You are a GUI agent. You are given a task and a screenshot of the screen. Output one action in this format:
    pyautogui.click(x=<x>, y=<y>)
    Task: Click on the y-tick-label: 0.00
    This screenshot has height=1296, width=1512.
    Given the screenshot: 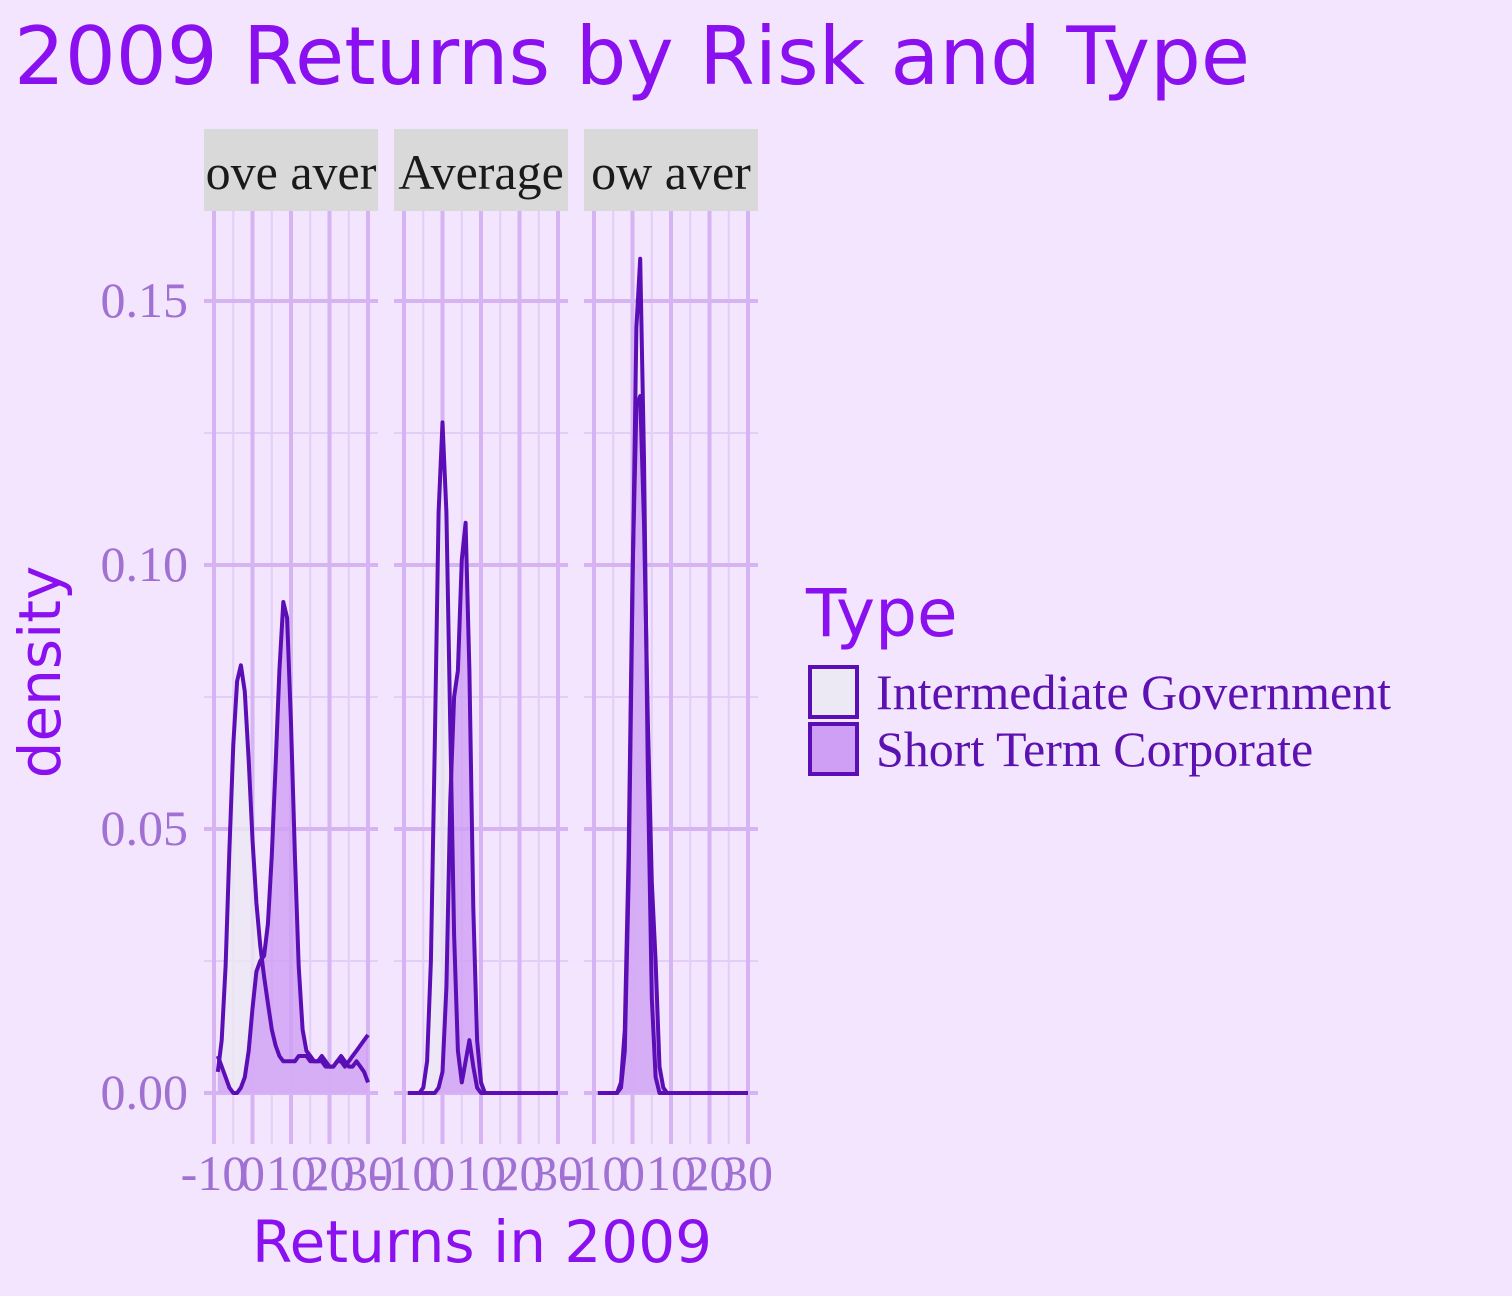 What is the action you would take?
    pyautogui.click(x=145, y=1092)
    